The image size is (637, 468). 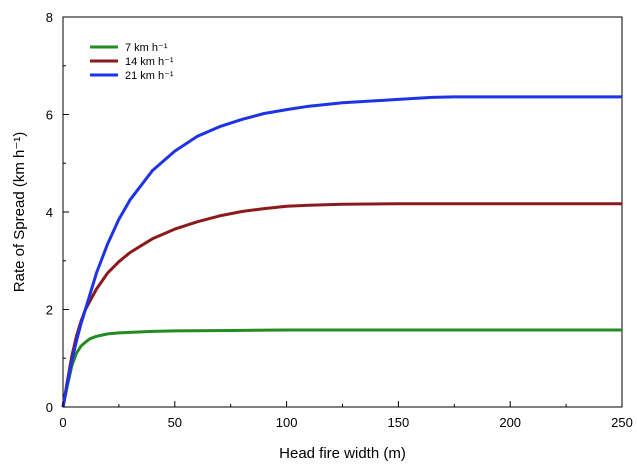 What do you see at coordinates (149, 62) in the screenshot?
I see `legend-label-2: 14 km h⁻¹` at bounding box center [149, 62].